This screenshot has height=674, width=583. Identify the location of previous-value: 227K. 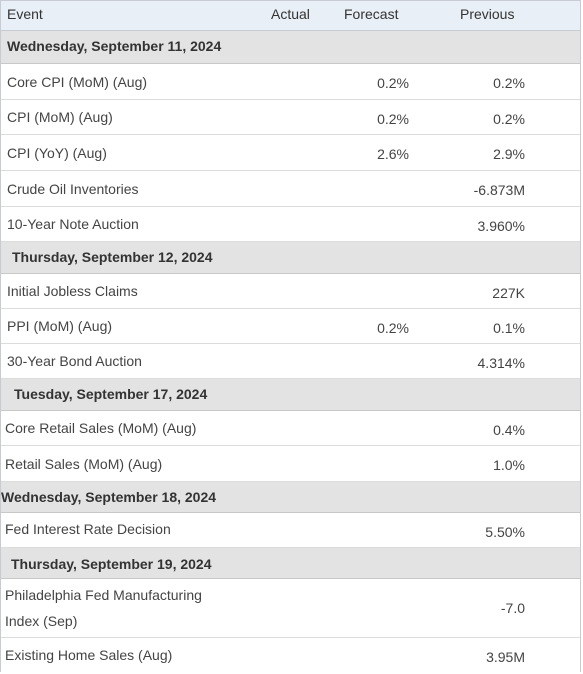
(508, 293).